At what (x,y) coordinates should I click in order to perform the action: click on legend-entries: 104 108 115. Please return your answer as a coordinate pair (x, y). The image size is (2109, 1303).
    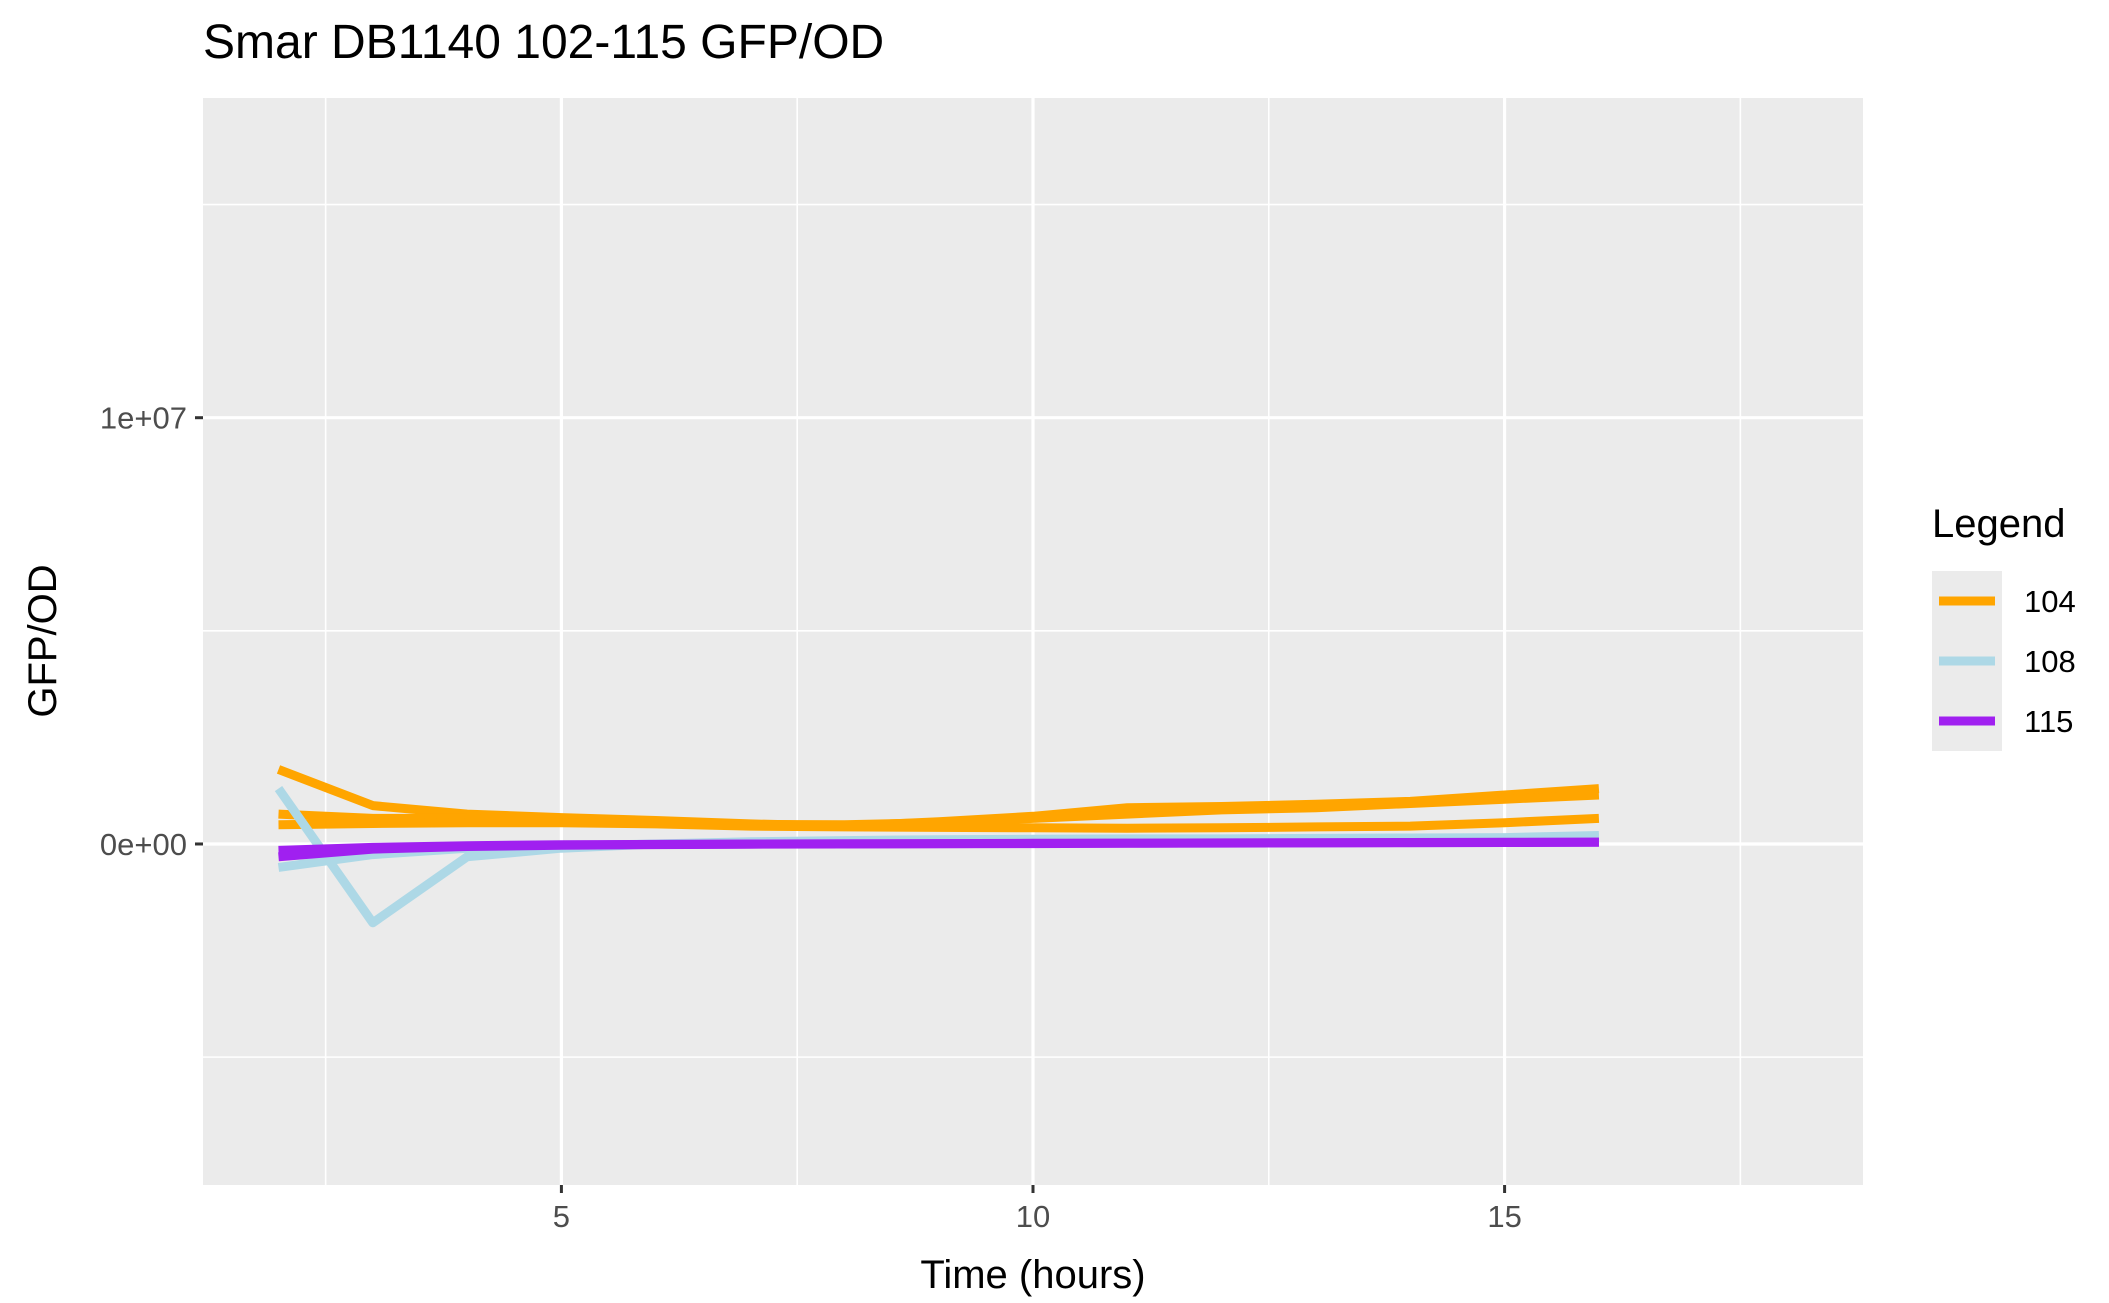
    Looking at the image, I should click on (2004, 661).